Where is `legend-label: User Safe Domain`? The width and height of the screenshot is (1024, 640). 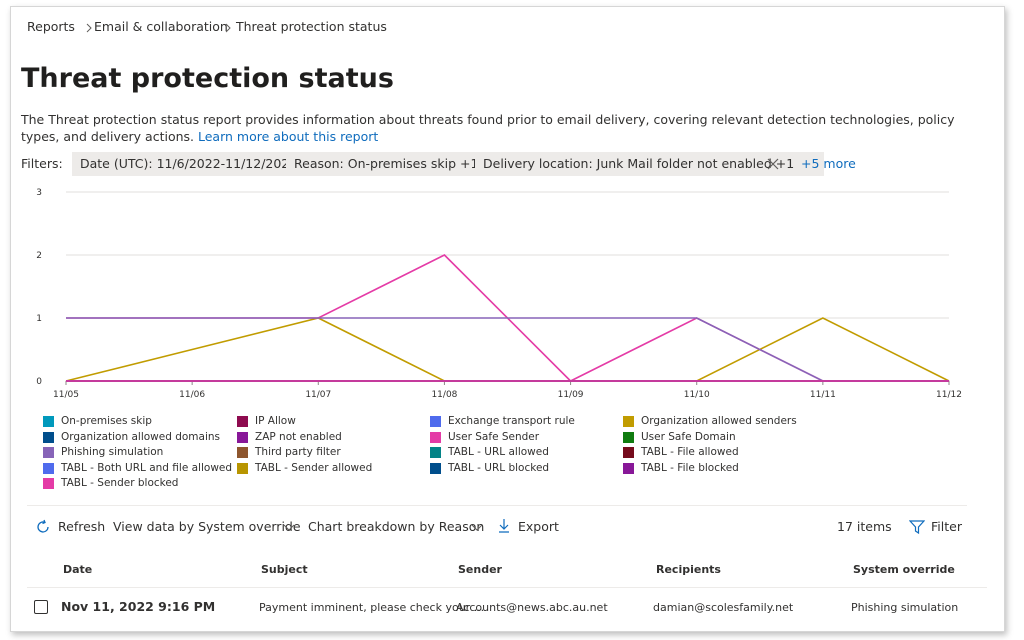 legend-label: User Safe Domain is located at coordinates (688, 436).